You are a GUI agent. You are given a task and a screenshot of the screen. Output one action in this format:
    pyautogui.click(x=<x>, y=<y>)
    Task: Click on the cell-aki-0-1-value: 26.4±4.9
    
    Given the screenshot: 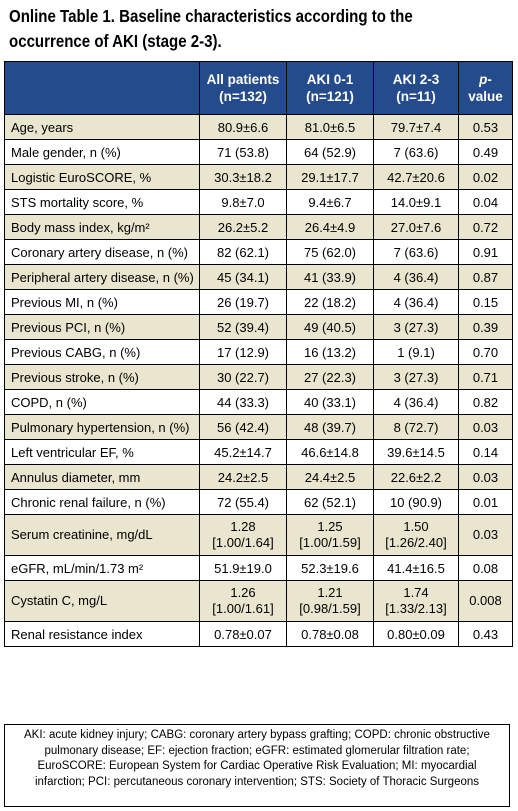 What is the action you would take?
    pyautogui.click(x=330, y=227)
    